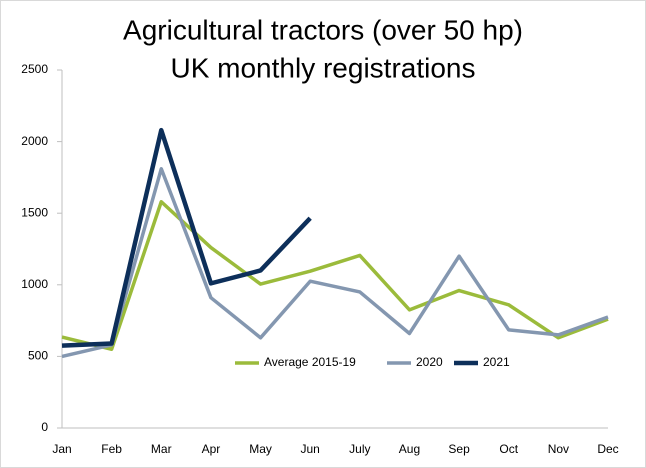  What do you see at coordinates (496, 362) in the screenshot?
I see `legend-label: 2021` at bounding box center [496, 362].